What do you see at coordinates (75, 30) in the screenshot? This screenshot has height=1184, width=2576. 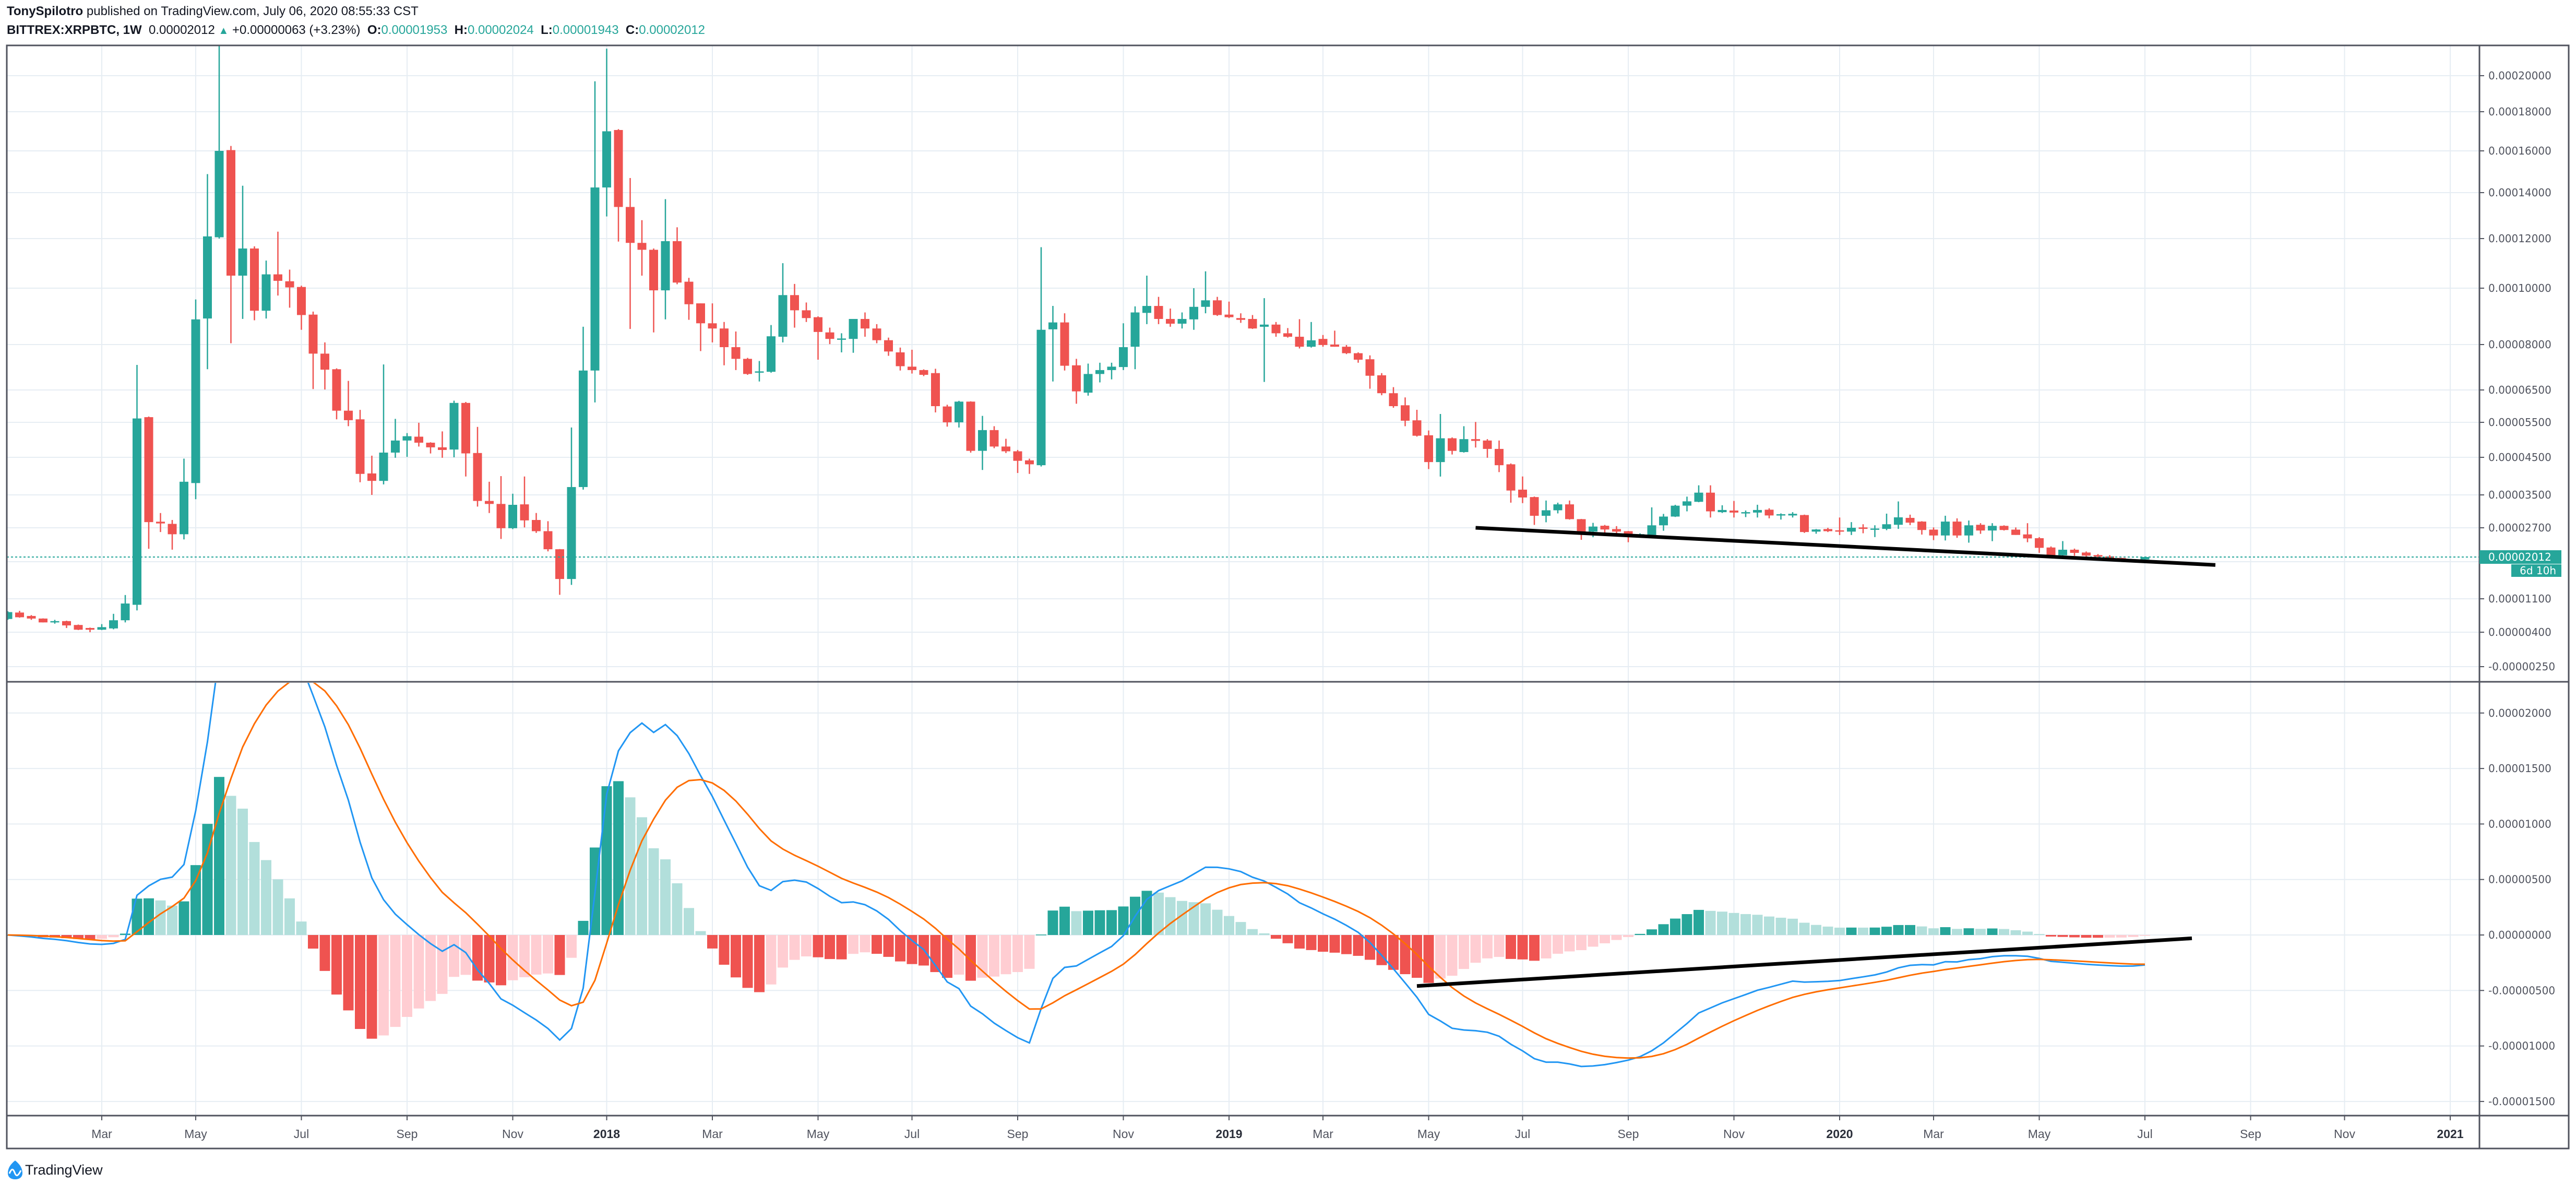 I see `symbol-name: BITTREX:XRPBTC, 1W` at bounding box center [75, 30].